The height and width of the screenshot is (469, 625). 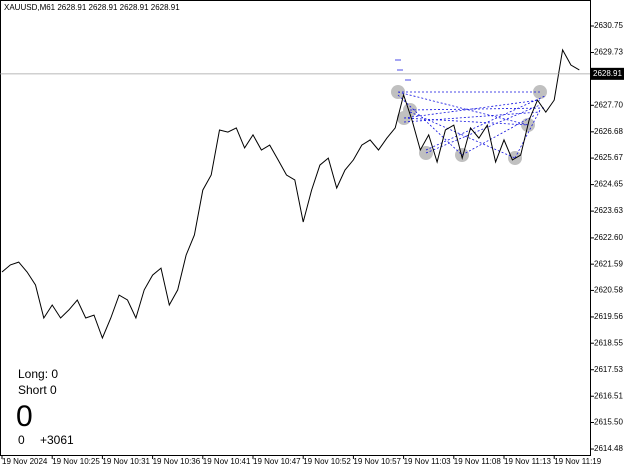 What do you see at coordinates (608, 52) in the screenshot?
I see `y-tick-label: 2629.73` at bounding box center [608, 52].